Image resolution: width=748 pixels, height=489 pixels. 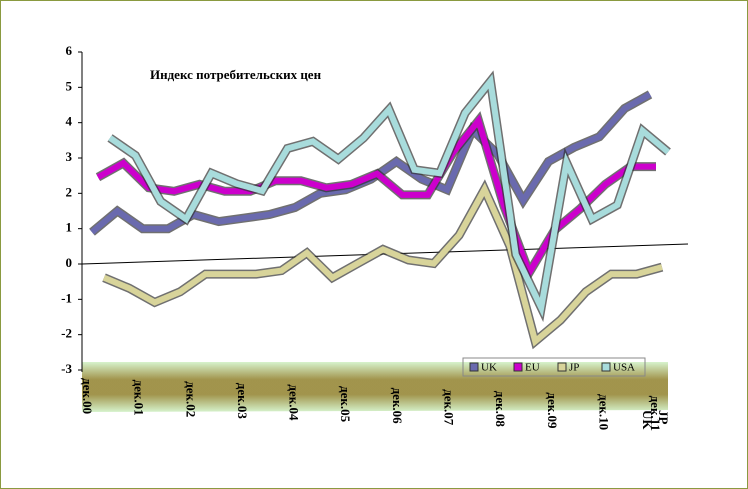 What do you see at coordinates (242, 401) in the screenshot?
I see `x-tick-label: дек.03` at bounding box center [242, 401].